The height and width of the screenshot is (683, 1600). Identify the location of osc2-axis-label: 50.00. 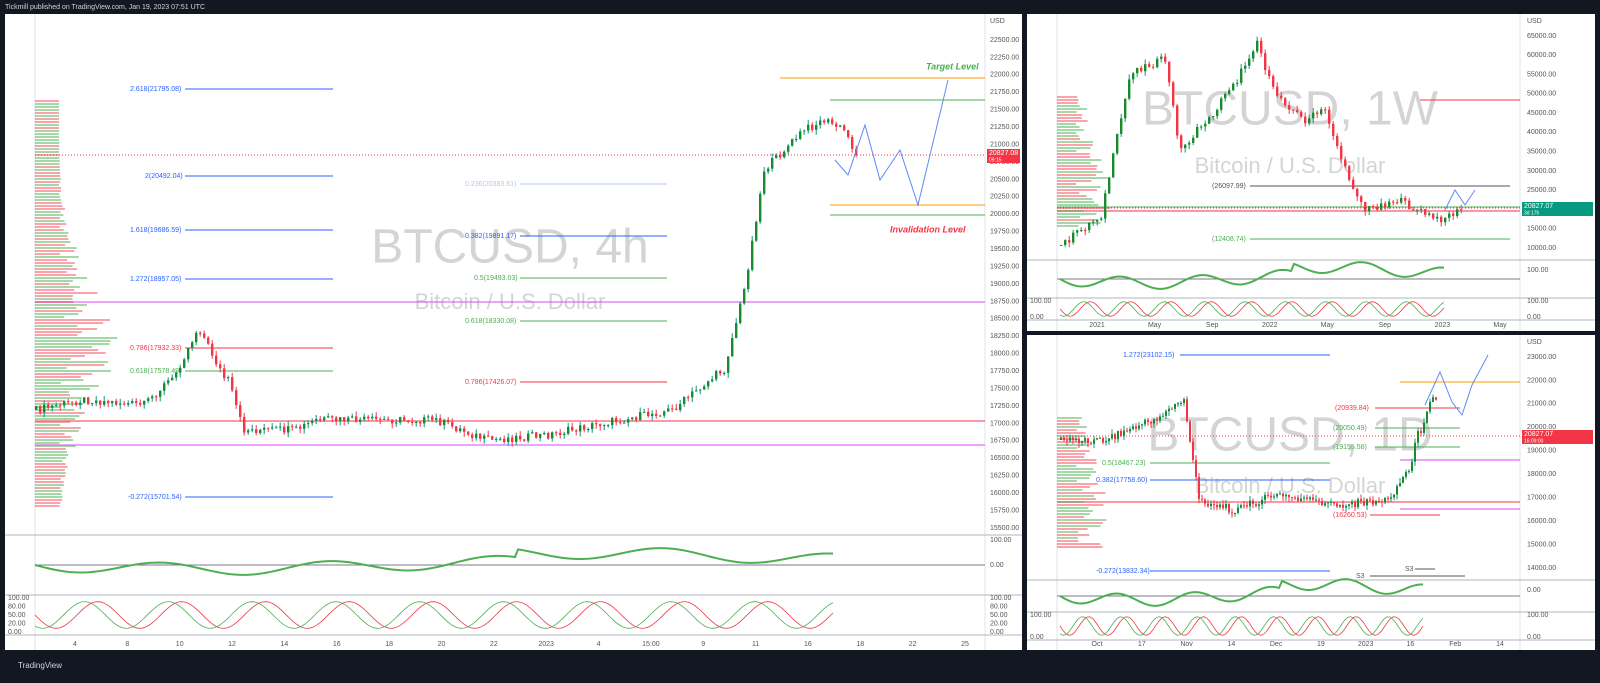
(999, 615).